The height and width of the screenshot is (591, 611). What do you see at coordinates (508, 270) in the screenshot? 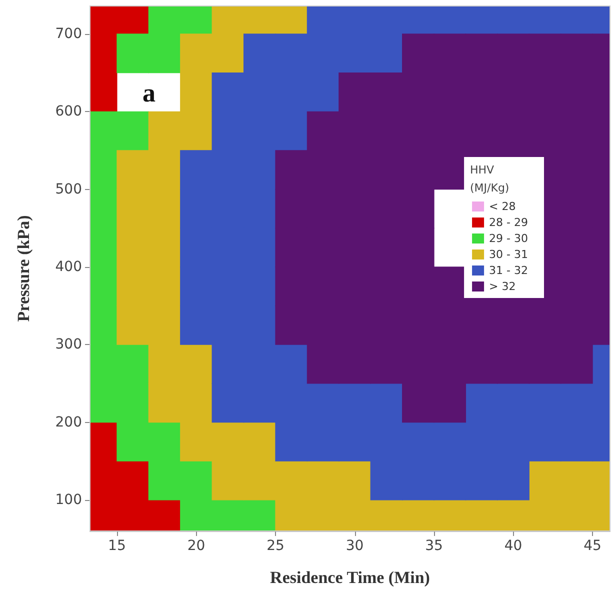
I see `legend-label: 31 - 32` at bounding box center [508, 270].